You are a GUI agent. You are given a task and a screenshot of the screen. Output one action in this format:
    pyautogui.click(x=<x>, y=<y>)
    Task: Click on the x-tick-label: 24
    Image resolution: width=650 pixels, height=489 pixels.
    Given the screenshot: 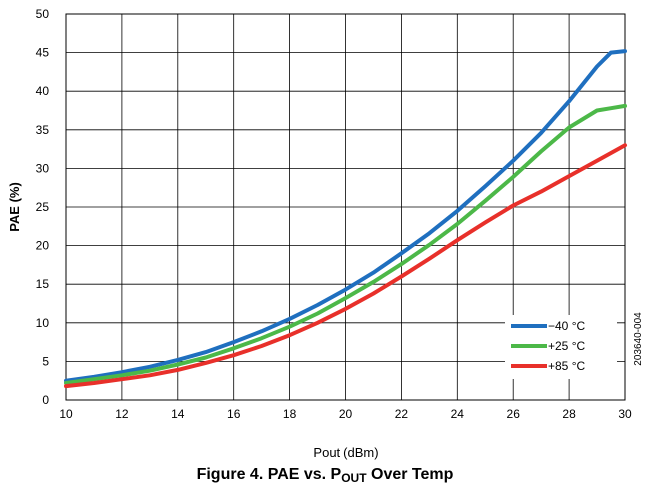 What is the action you would take?
    pyautogui.click(x=458, y=414)
    